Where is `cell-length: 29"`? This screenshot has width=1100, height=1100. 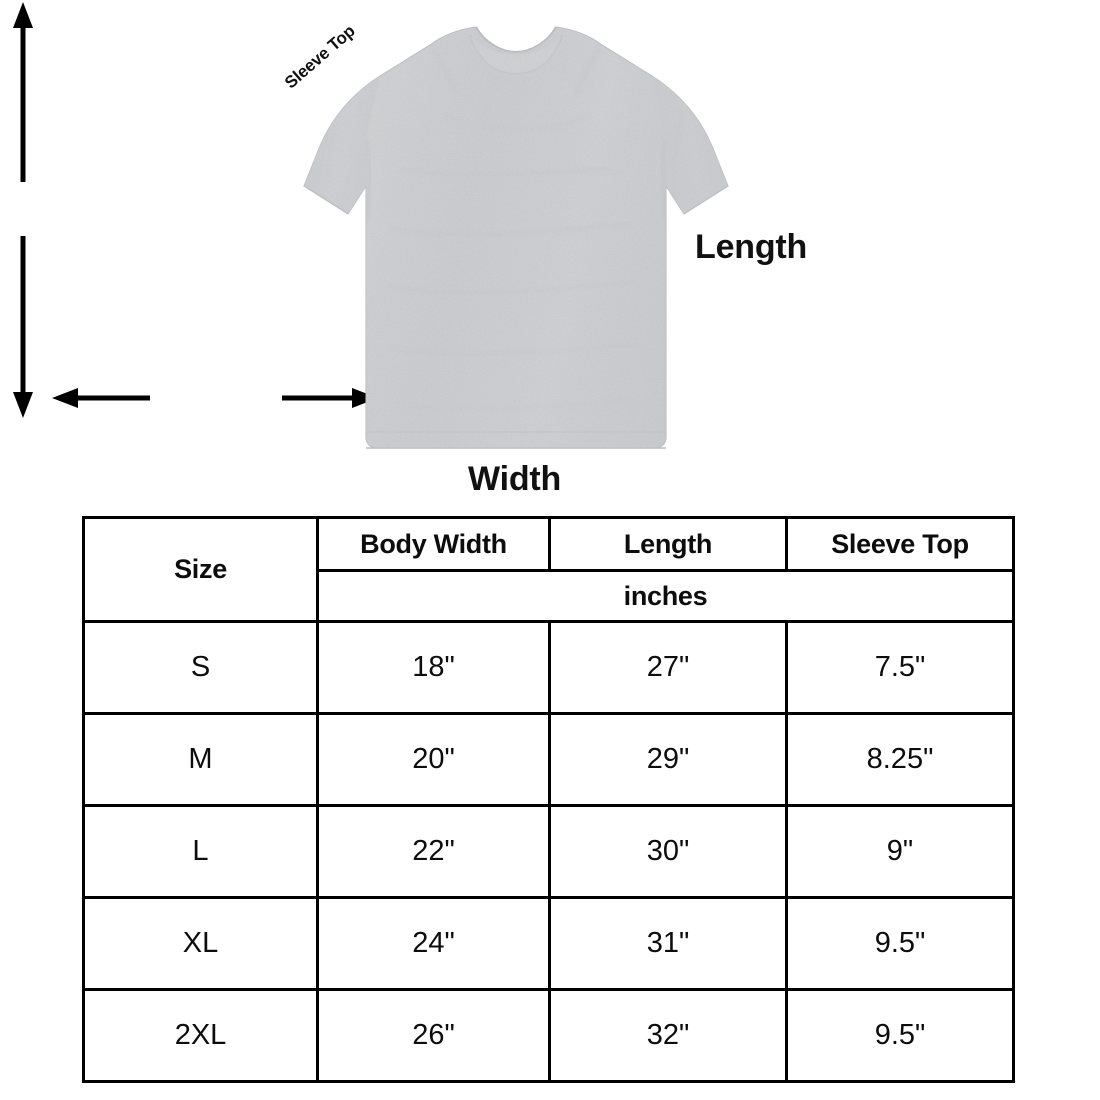 cell-length: 29" is located at coordinates (668, 759).